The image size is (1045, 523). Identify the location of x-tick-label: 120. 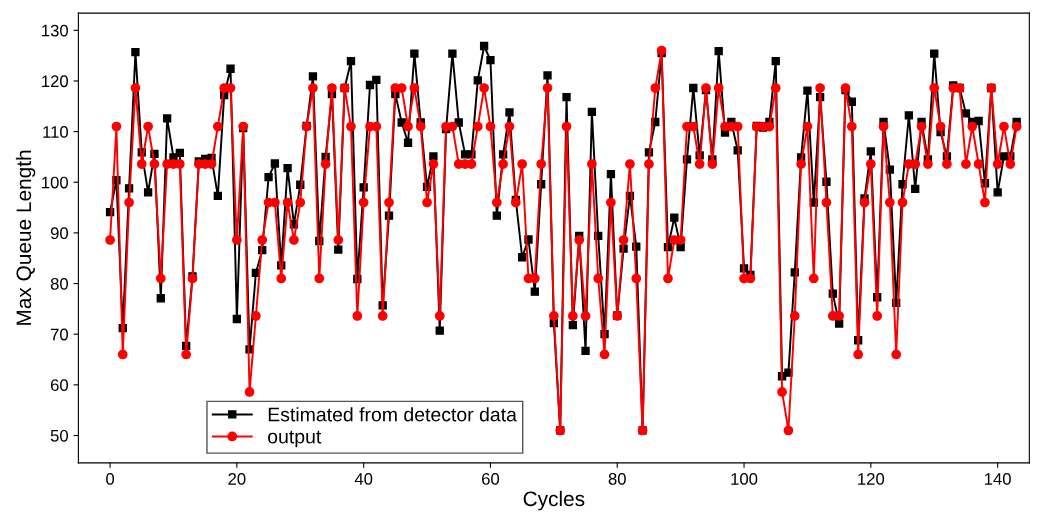
(871, 479).